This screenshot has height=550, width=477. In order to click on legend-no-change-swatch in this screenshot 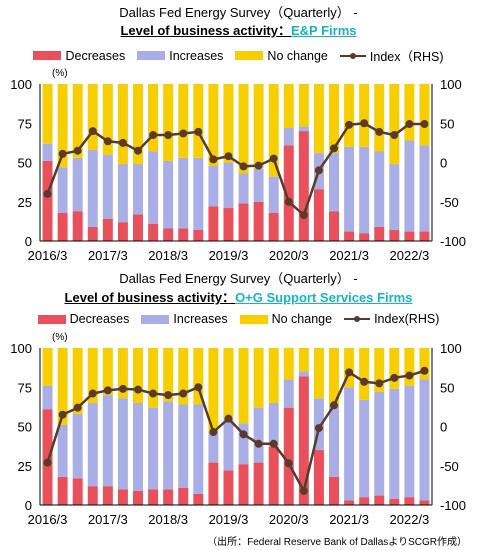, I will do `click(249, 55)`.